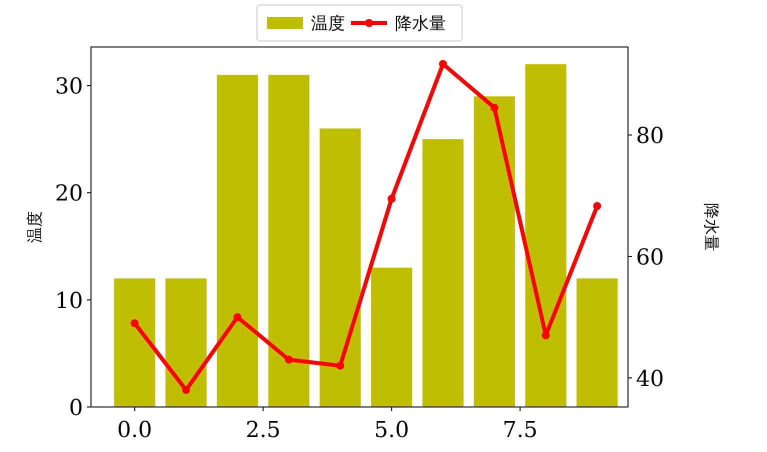  What do you see at coordinates (711, 227) in the screenshot?
I see `y2-axis-title: 降水量` at bounding box center [711, 227].